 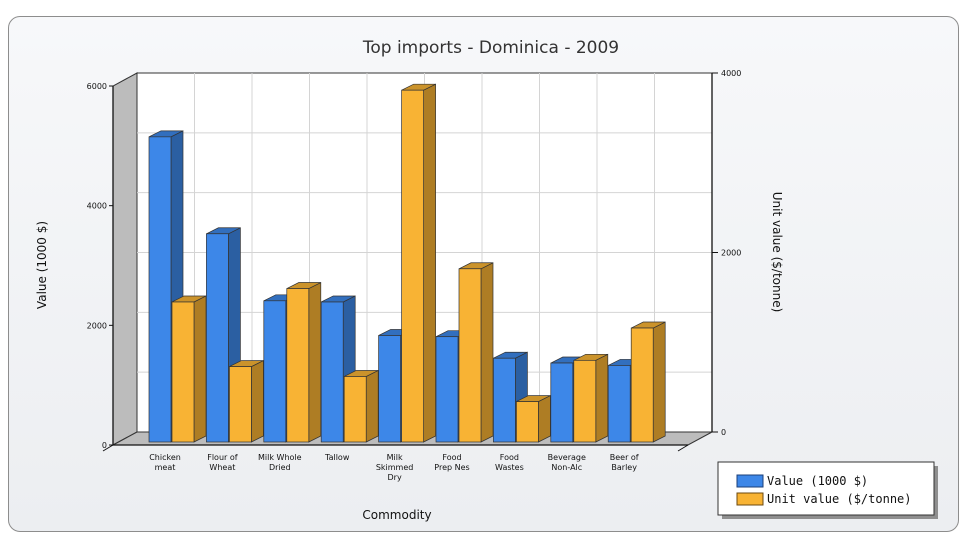 What do you see at coordinates (395, 467) in the screenshot?
I see `category-label: Milk Skimmed Dry` at bounding box center [395, 467].